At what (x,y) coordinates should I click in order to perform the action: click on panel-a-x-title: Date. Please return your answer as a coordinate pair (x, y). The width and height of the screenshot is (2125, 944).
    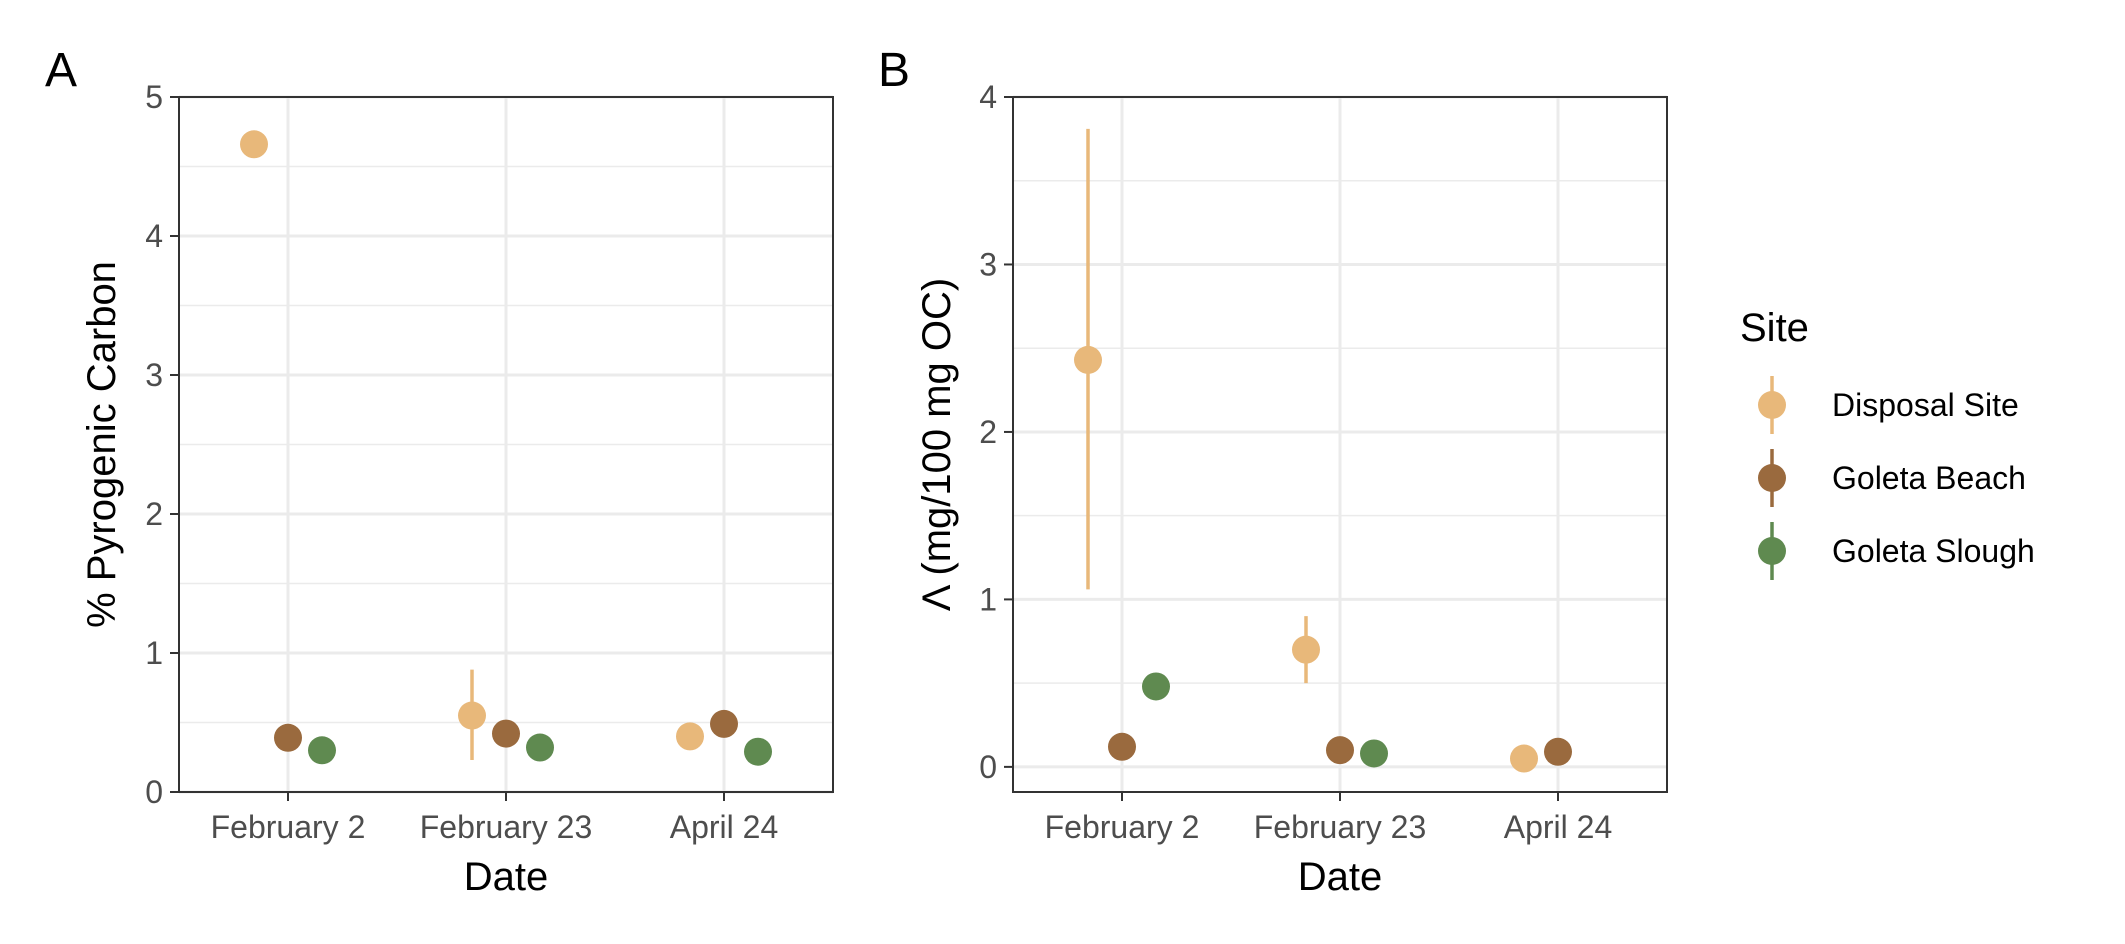
    Looking at the image, I should click on (506, 877).